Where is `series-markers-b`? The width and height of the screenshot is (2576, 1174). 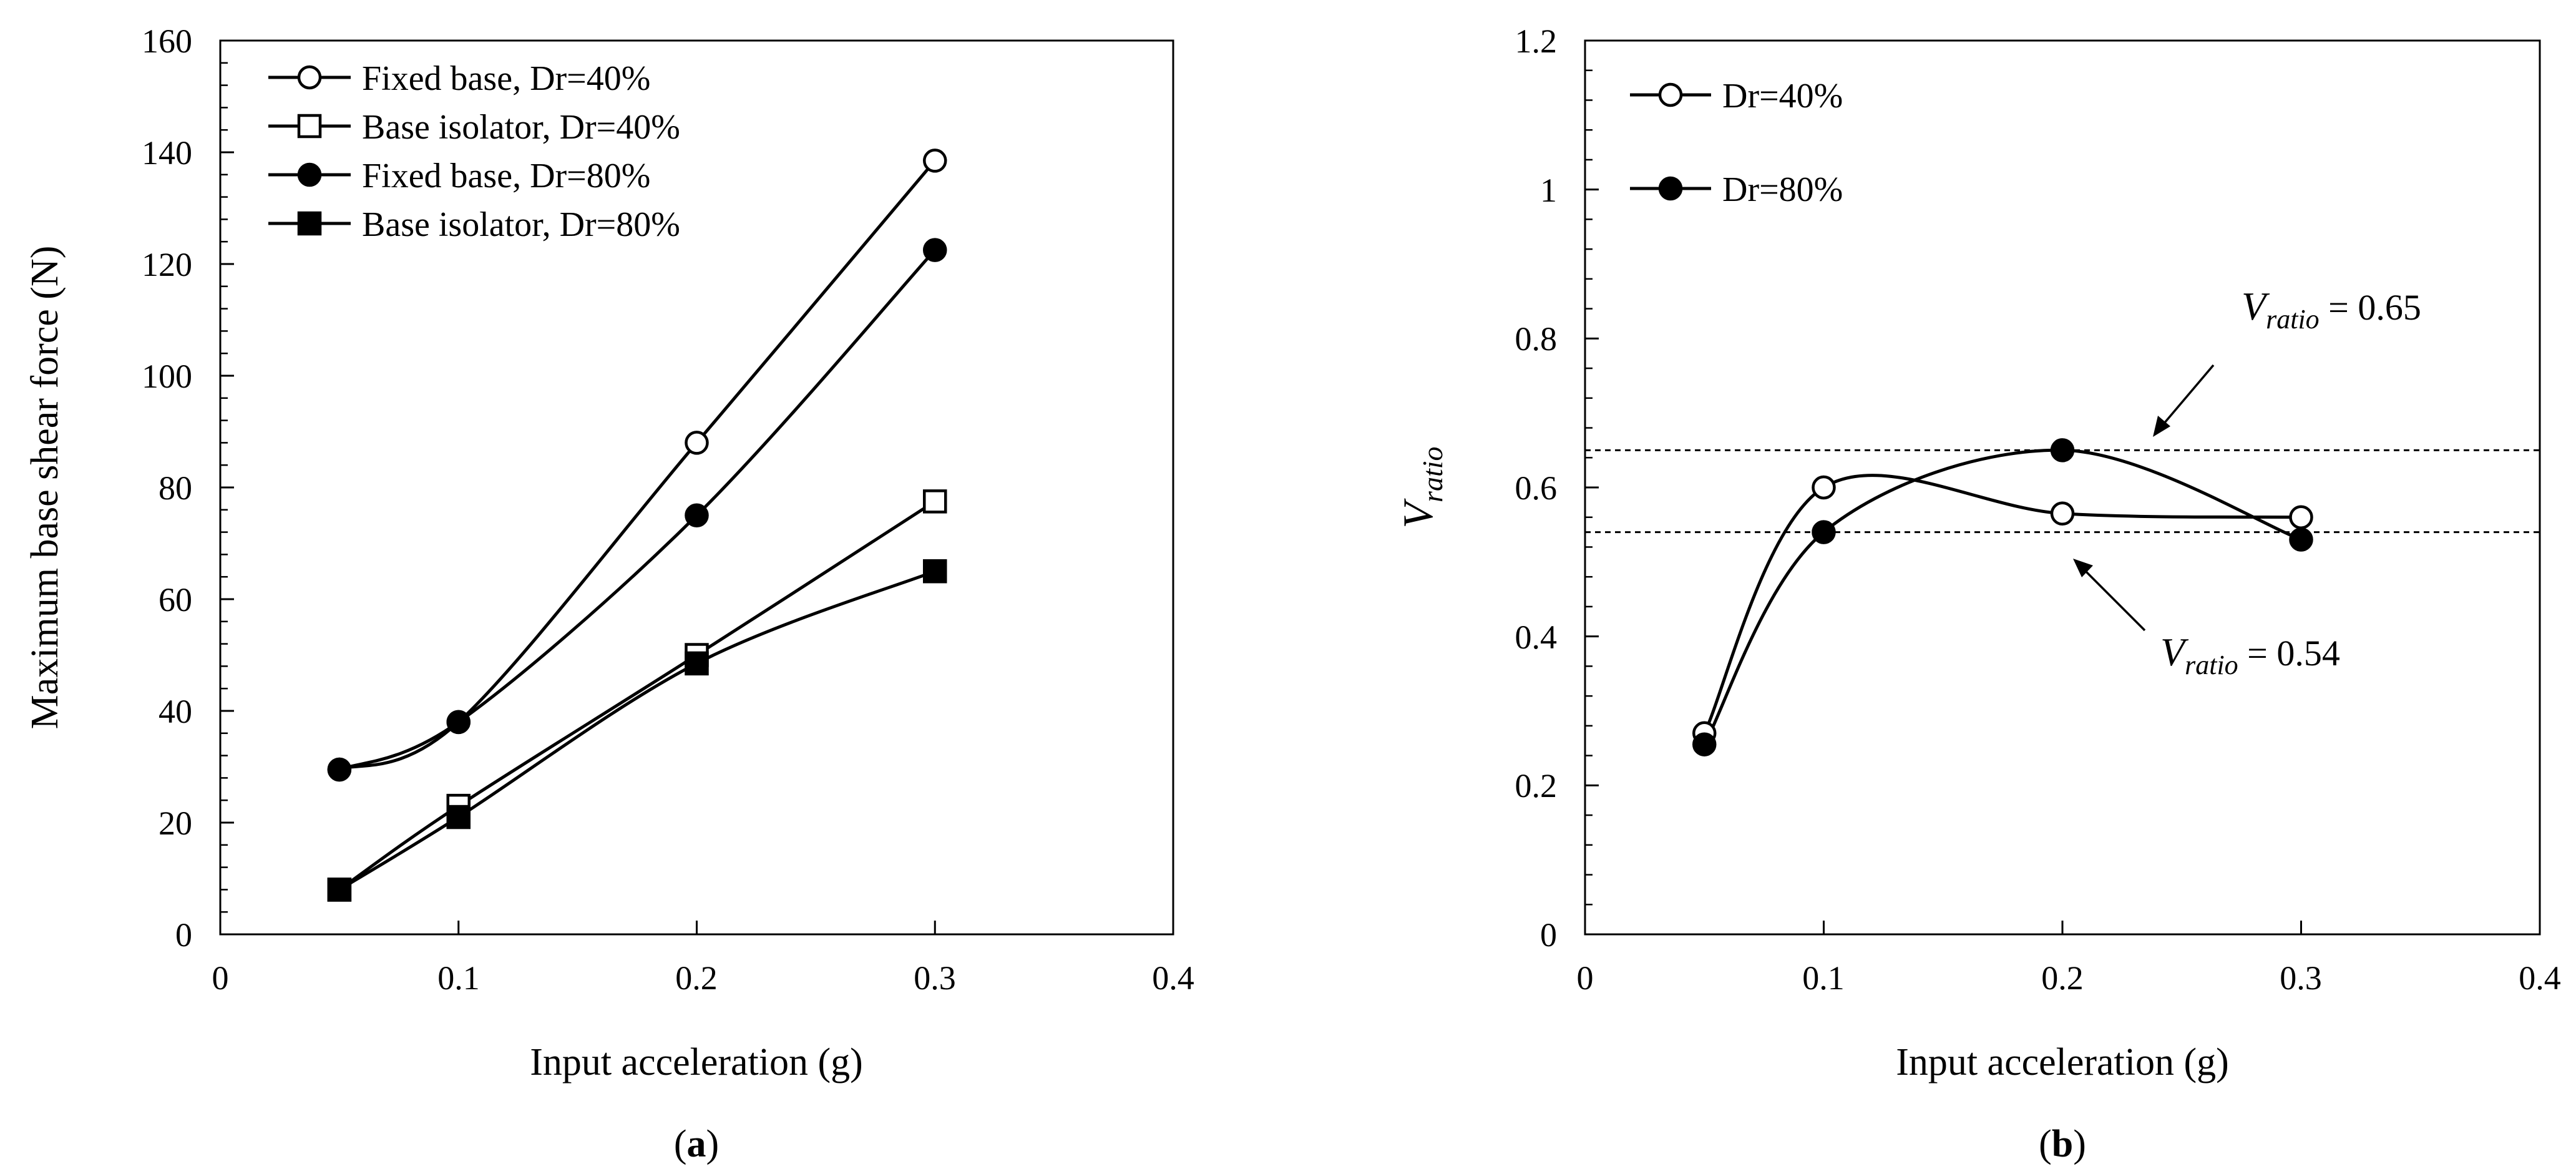 series-markers-b is located at coordinates (2002, 597).